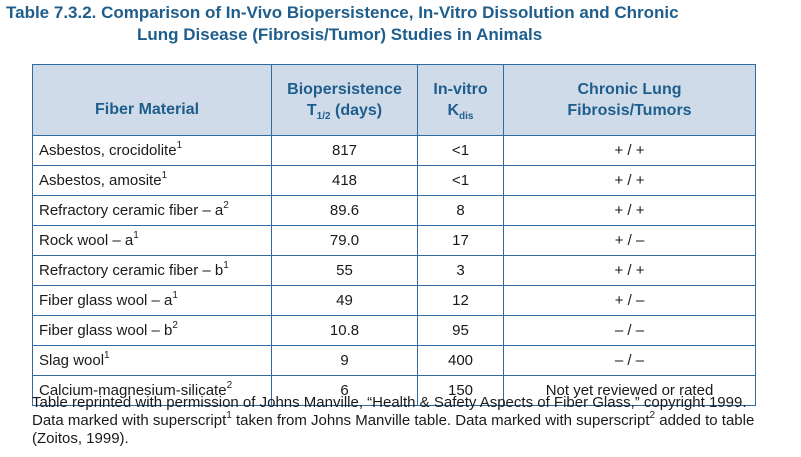  What do you see at coordinates (344, 330) in the screenshot?
I see `biopersistence-cell: 10.8` at bounding box center [344, 330].